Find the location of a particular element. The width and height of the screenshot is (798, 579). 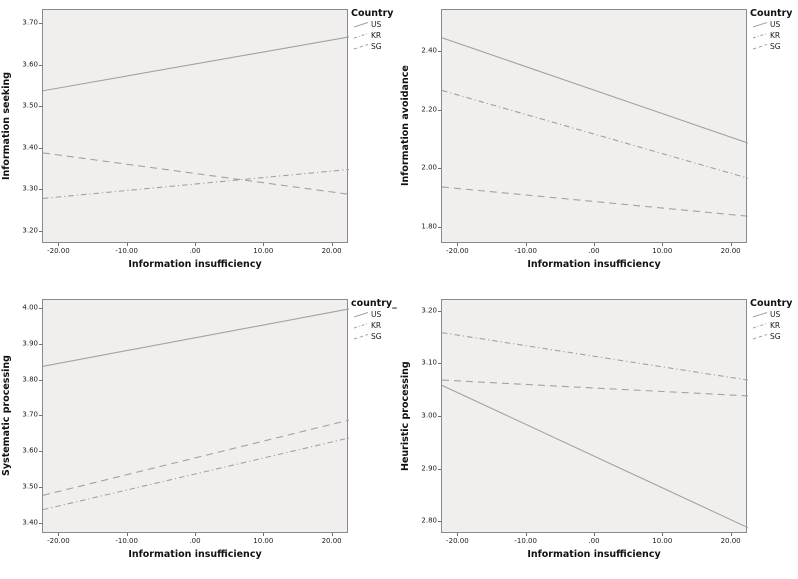

legend-item-sg: SG is located at coordinates (374, 46).